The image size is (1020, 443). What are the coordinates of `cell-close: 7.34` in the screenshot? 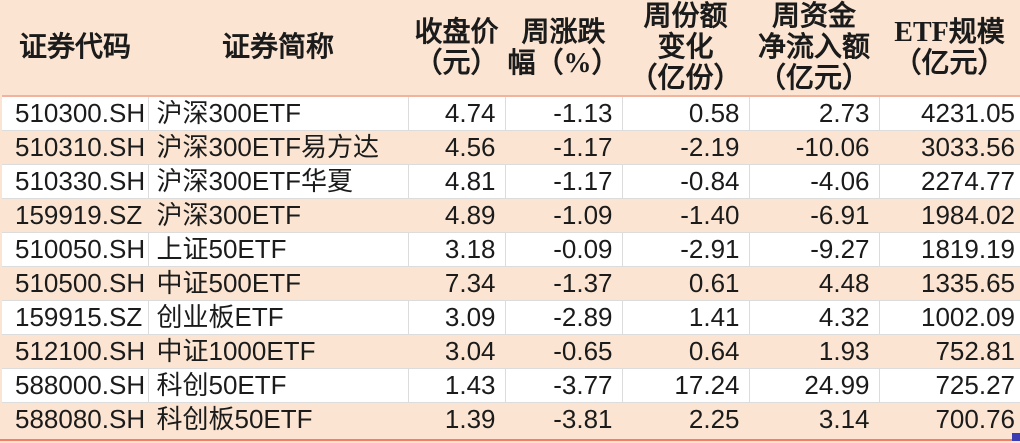 It's located at (457, 283).